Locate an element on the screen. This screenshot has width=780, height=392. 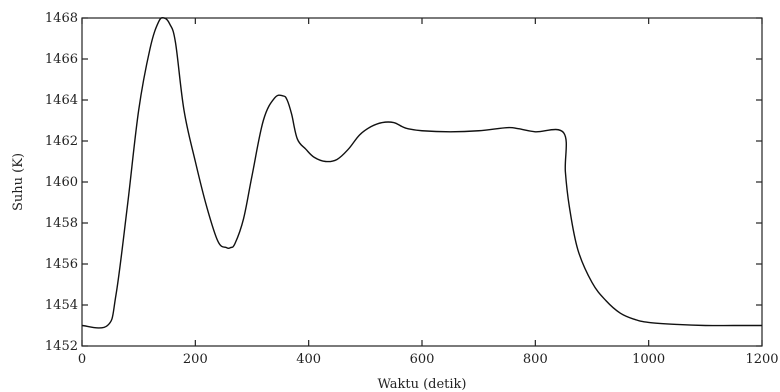
x-tick-label: 1000 is located at coordinates (648, 359).